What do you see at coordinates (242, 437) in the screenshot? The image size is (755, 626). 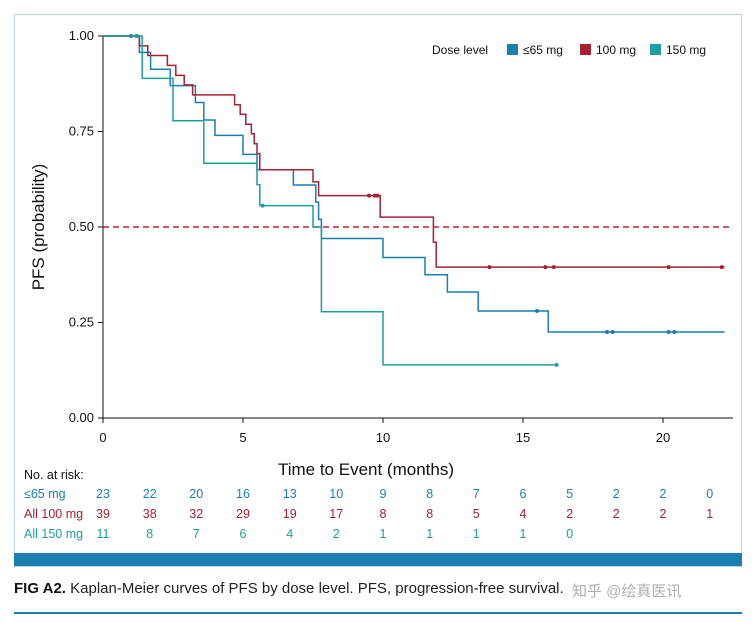 I see `x-tick-label: 5` at bounding box center [242, 437].